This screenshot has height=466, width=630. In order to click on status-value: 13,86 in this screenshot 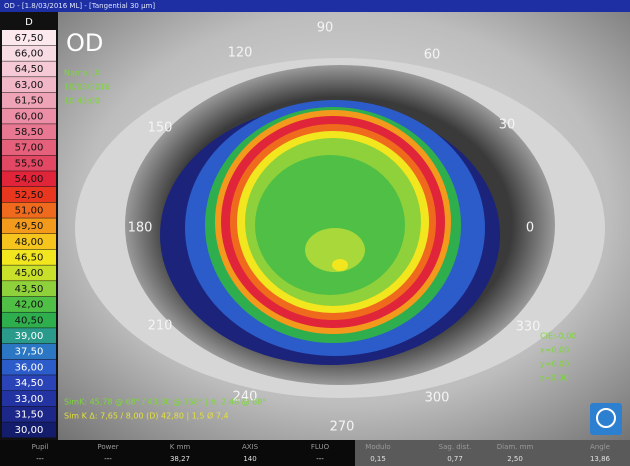, I will do `click(600, 459)`.